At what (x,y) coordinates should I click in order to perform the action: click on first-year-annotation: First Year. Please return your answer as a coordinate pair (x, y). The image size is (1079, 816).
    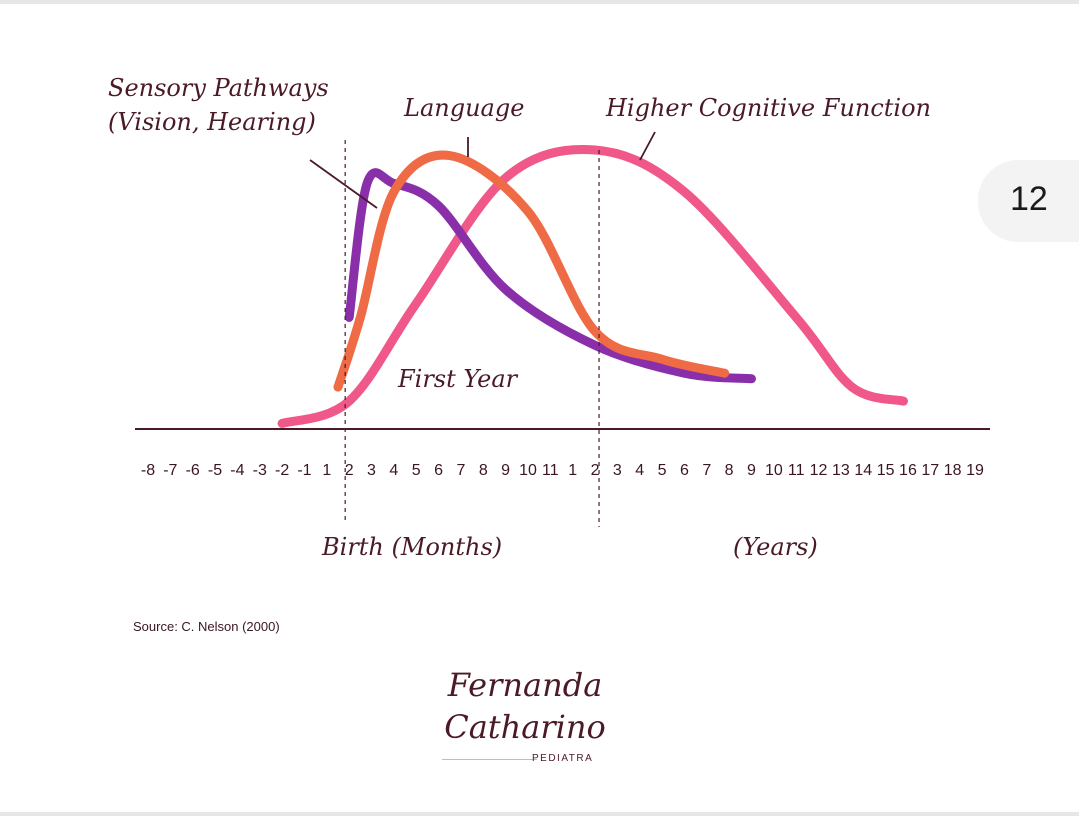
    Looking at the image, I should click on (458, 379).